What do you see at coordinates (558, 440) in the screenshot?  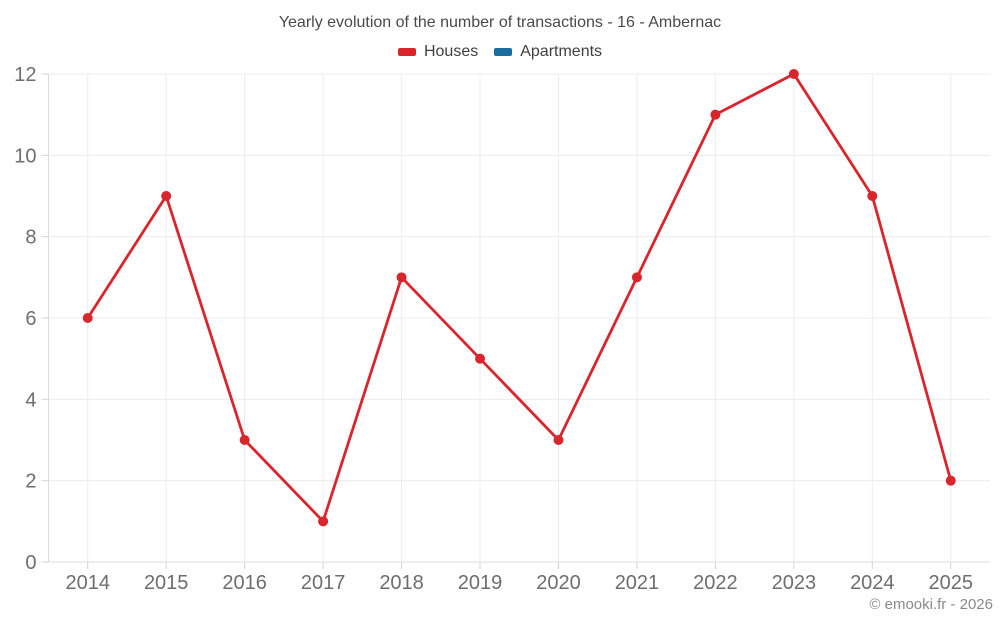 I see `data-point-houses-2020` at bounding box center [558, 440].